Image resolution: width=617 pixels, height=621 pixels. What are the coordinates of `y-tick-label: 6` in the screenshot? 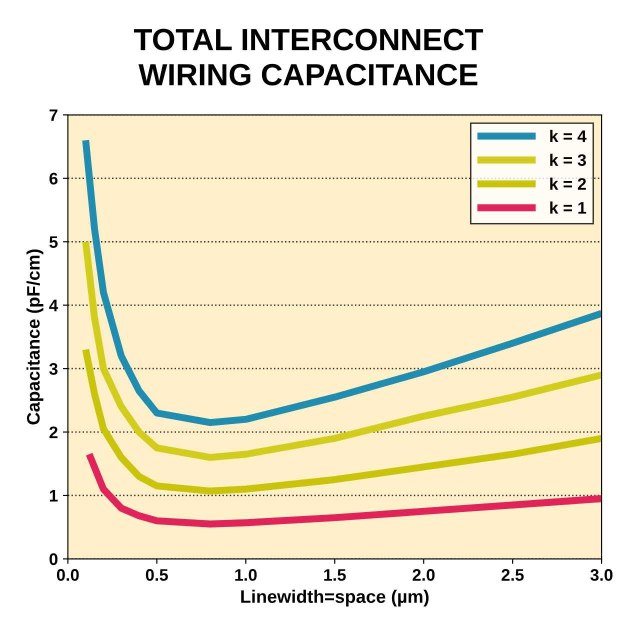 It's located at (53, 178).